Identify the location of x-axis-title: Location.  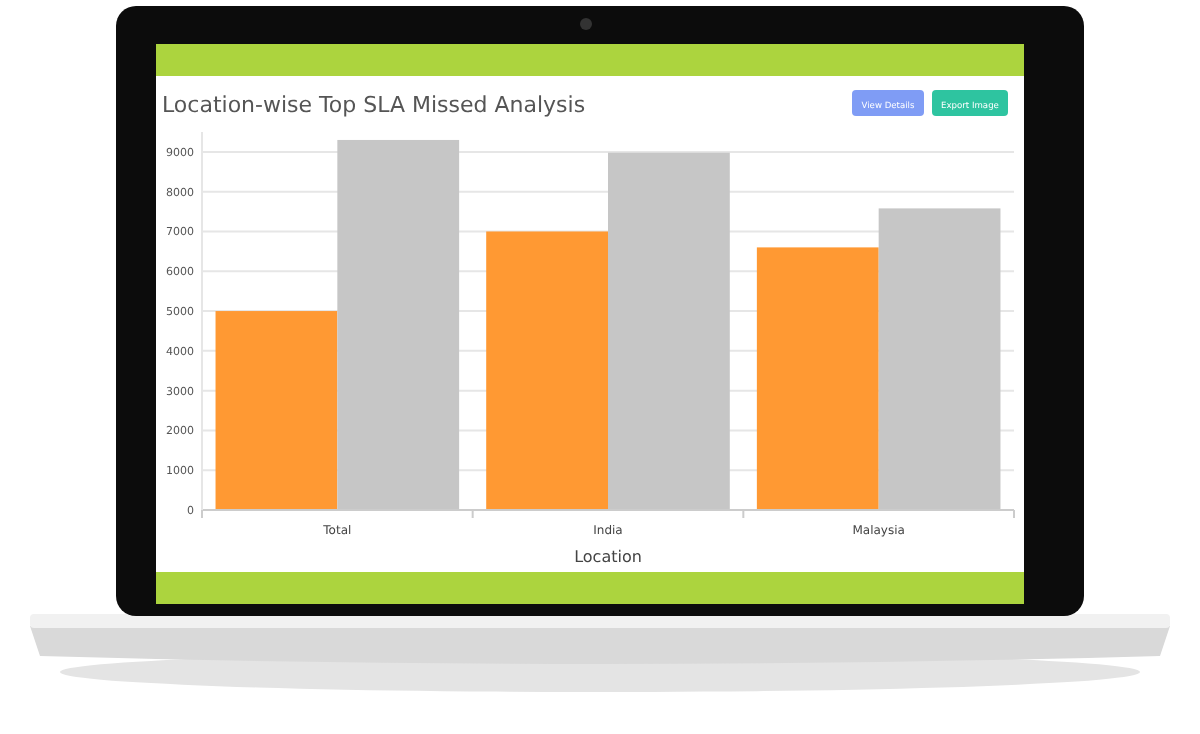
(608, 557).